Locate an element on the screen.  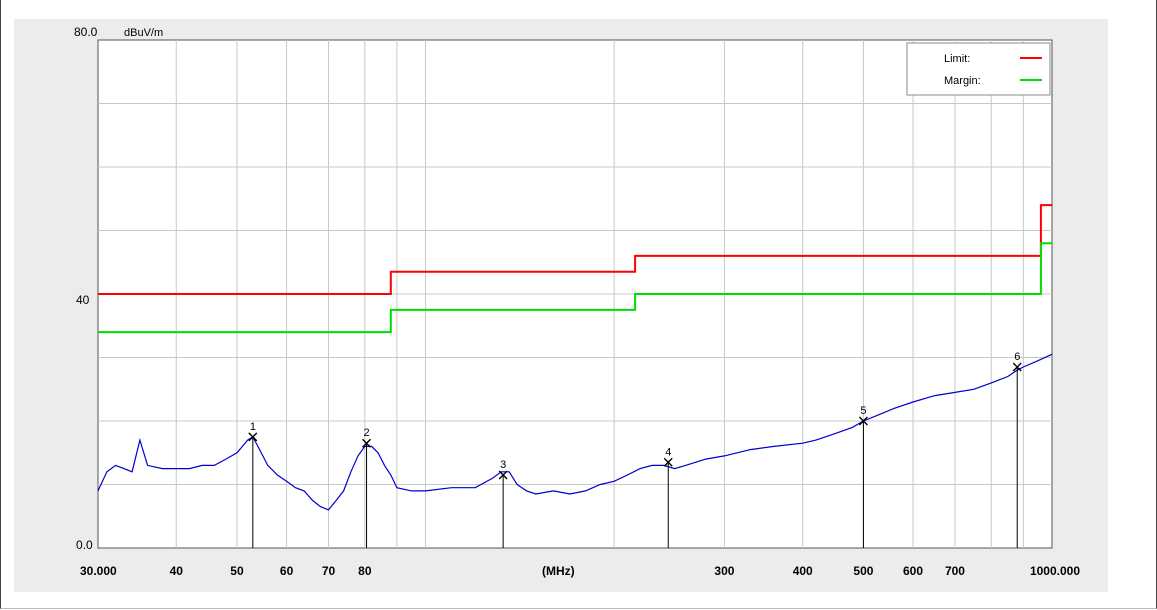
unit-label: dBuV/m is located at coordinates (143, 33).